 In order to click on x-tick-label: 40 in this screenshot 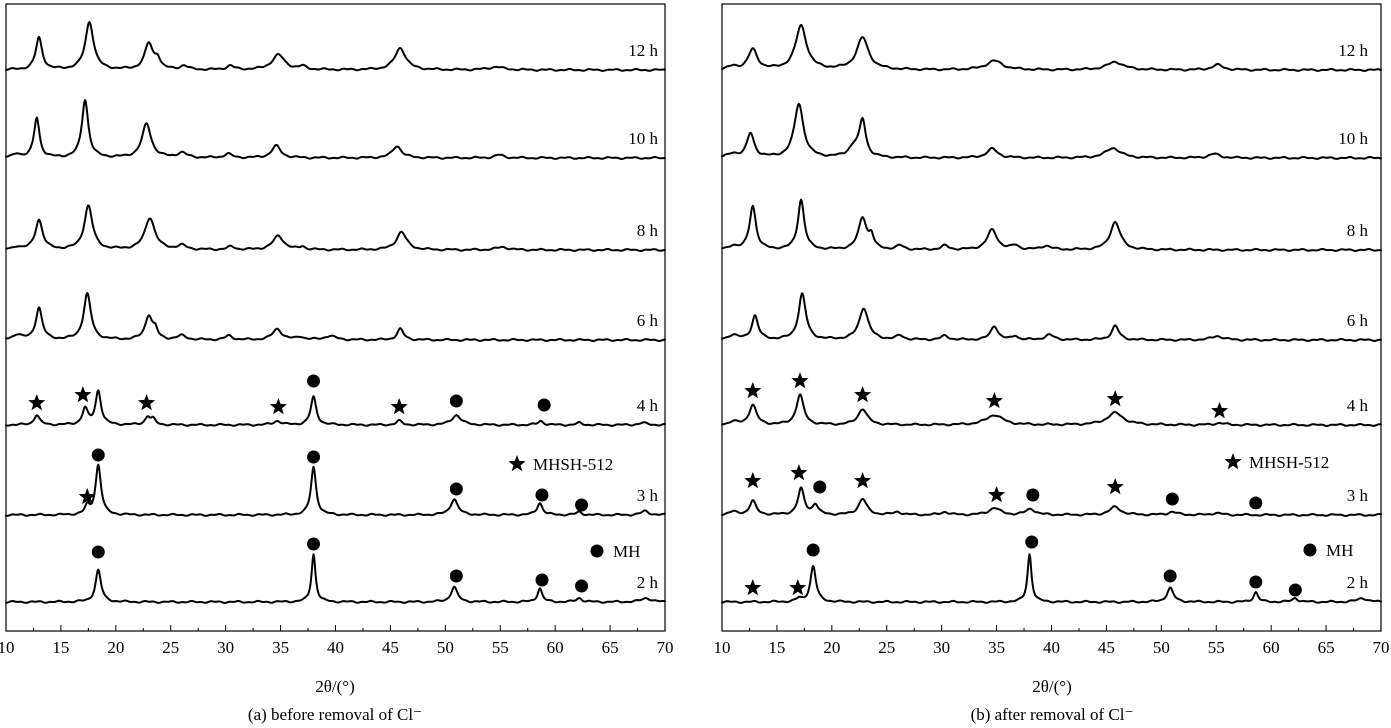, I will do `click(1051, 647)`.